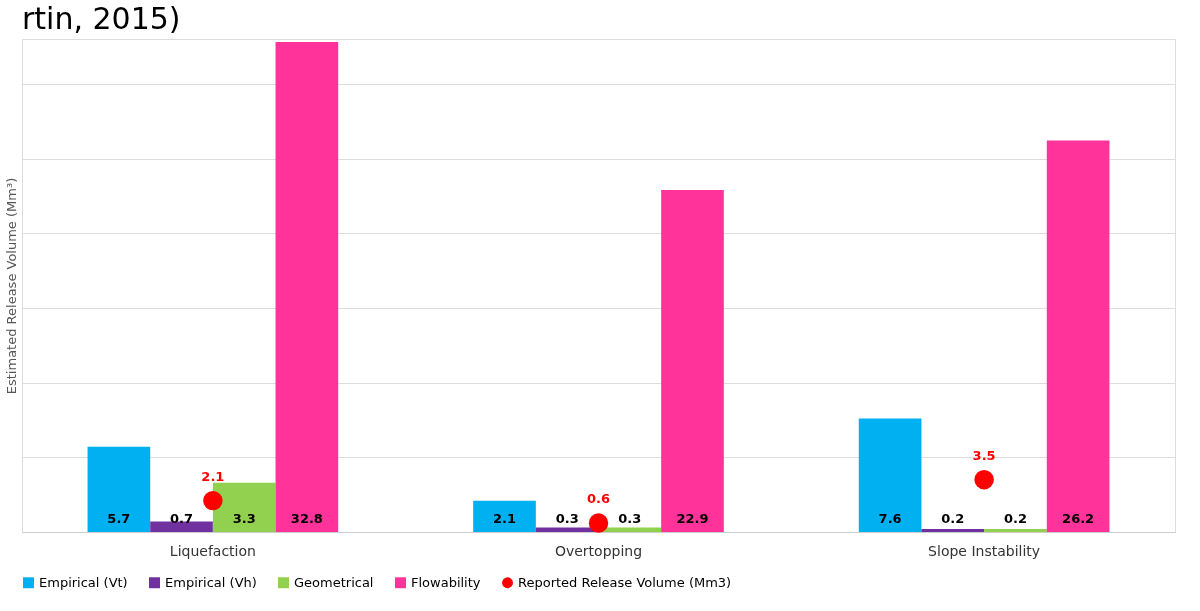  Describe the element at coordinates (244, 518) in the screenshot. I see `data-label: 3.3` at that location.